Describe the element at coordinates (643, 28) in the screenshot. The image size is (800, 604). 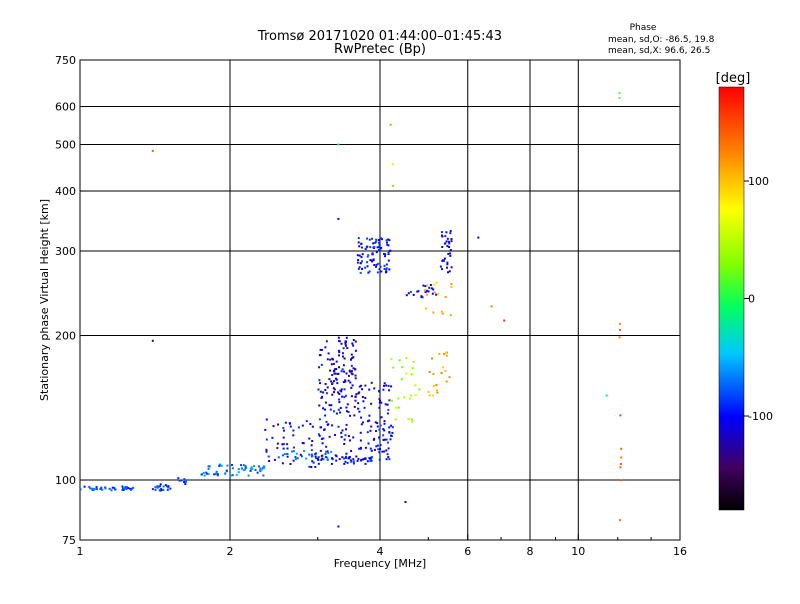
I see `phase-heading: Phase` at that location.